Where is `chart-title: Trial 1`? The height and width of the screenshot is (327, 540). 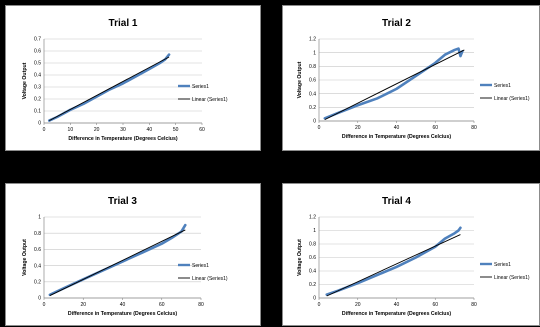 chart-title: Trial 1 is located at coordinates (123, 23).